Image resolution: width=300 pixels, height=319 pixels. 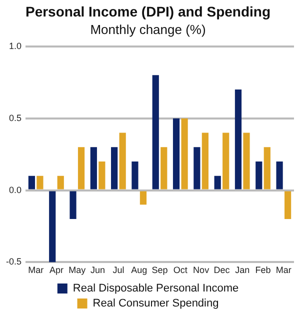 I want to click on x-tick-label: Sep, so click(x=160, y=270).